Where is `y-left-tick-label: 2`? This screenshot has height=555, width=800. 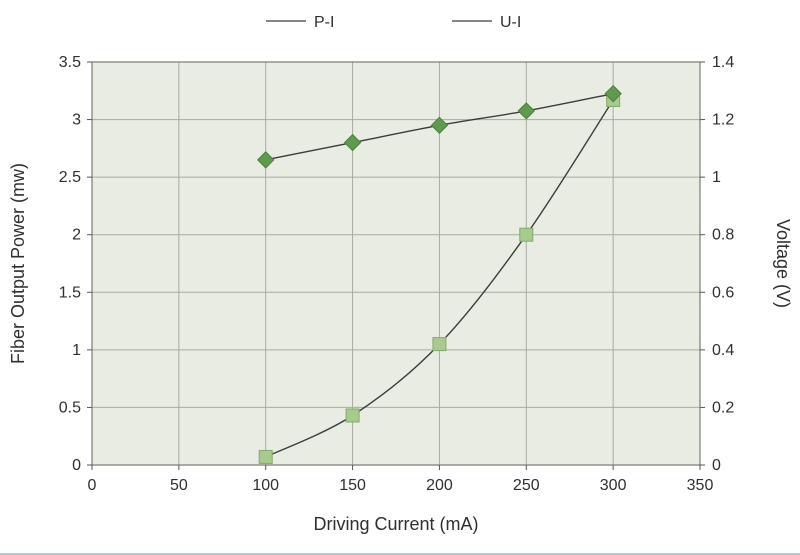
y-left-tick-label: 2 is located at coordinates (76, 235).